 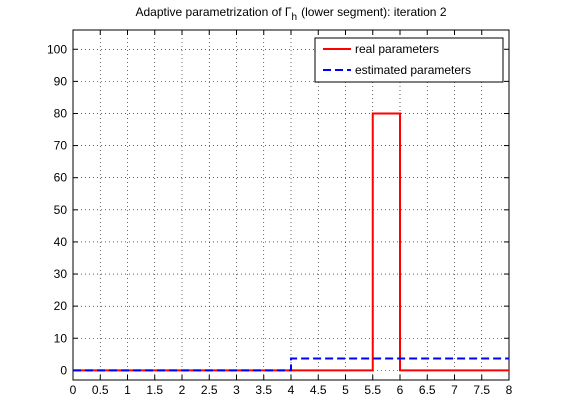 What do you see at coordinates (73, 390) in the screenshot?
I see `x-tick-label: 0` at bounding box center [73, 390].